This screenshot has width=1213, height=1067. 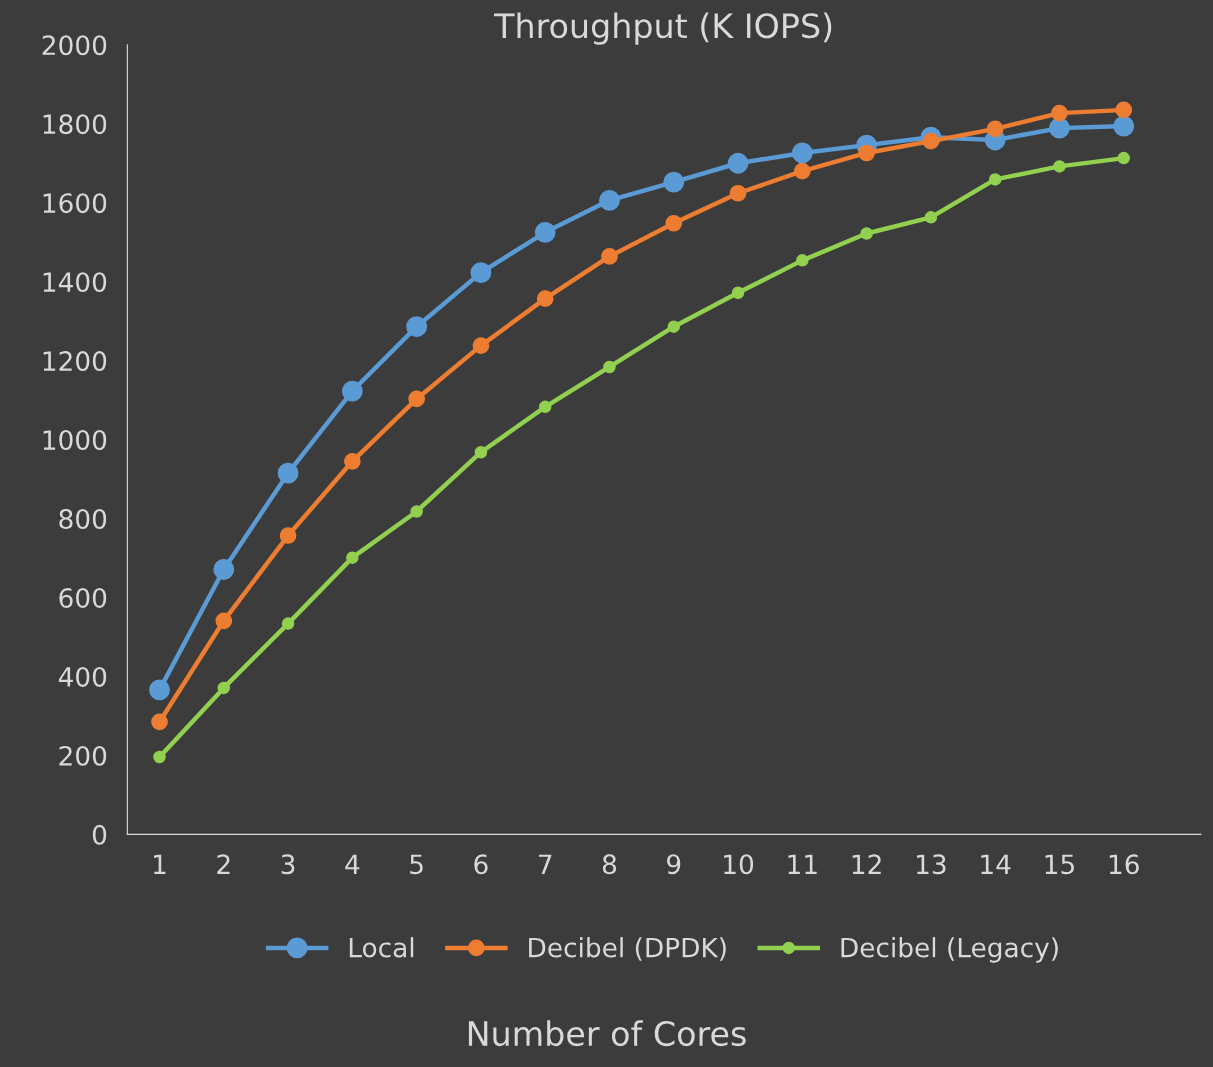 I want to click on y-tick-label: 1600, so click(x=75, y=203).